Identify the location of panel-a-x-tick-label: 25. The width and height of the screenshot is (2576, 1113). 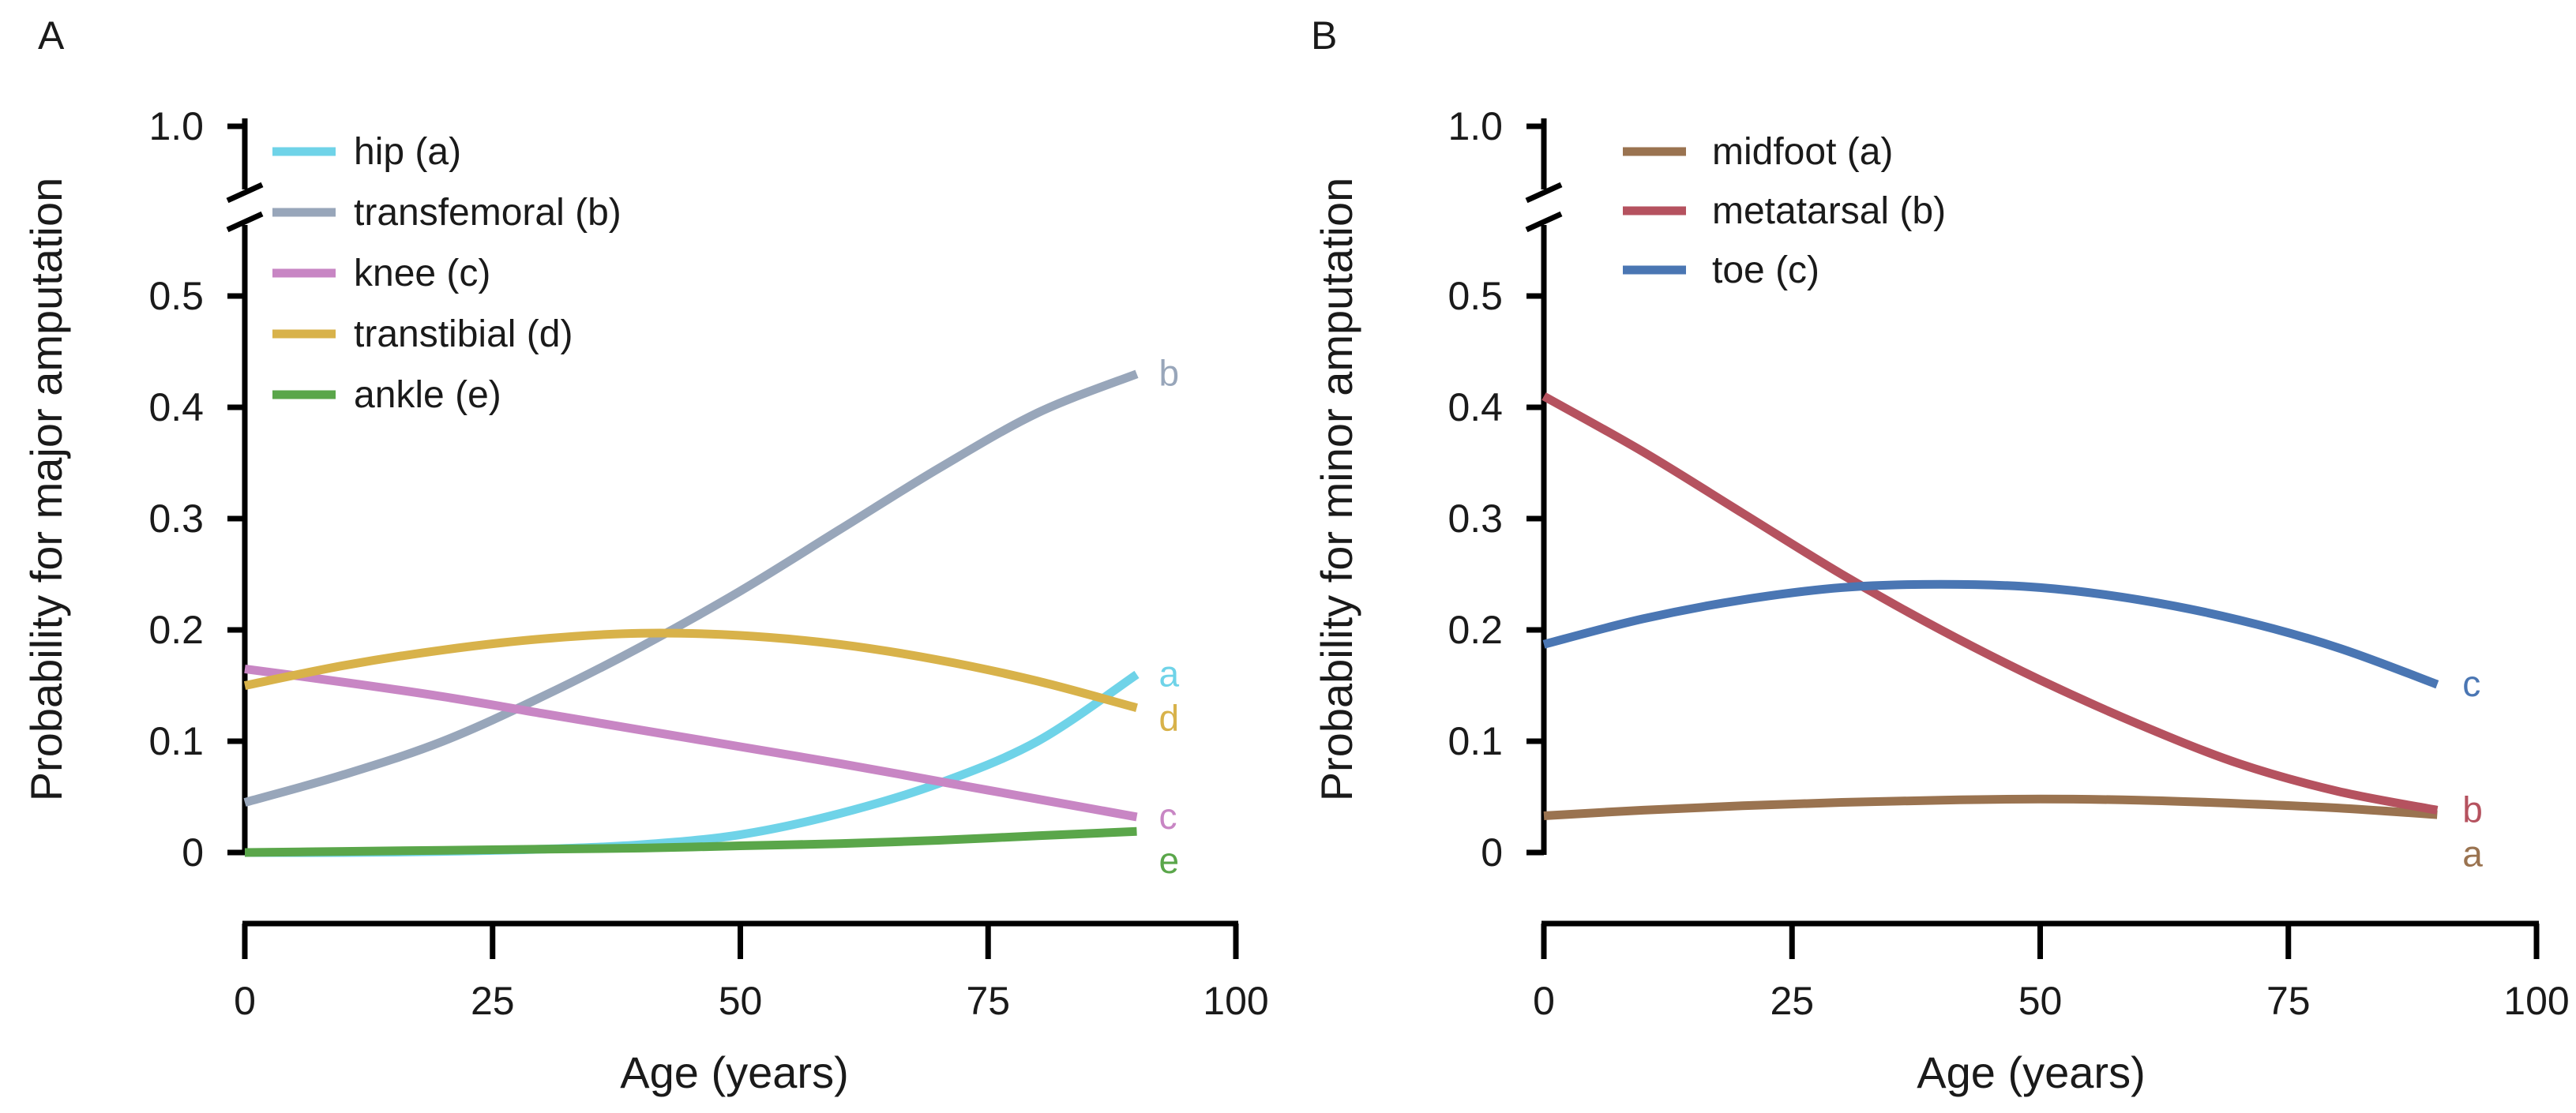
(493, 1001).